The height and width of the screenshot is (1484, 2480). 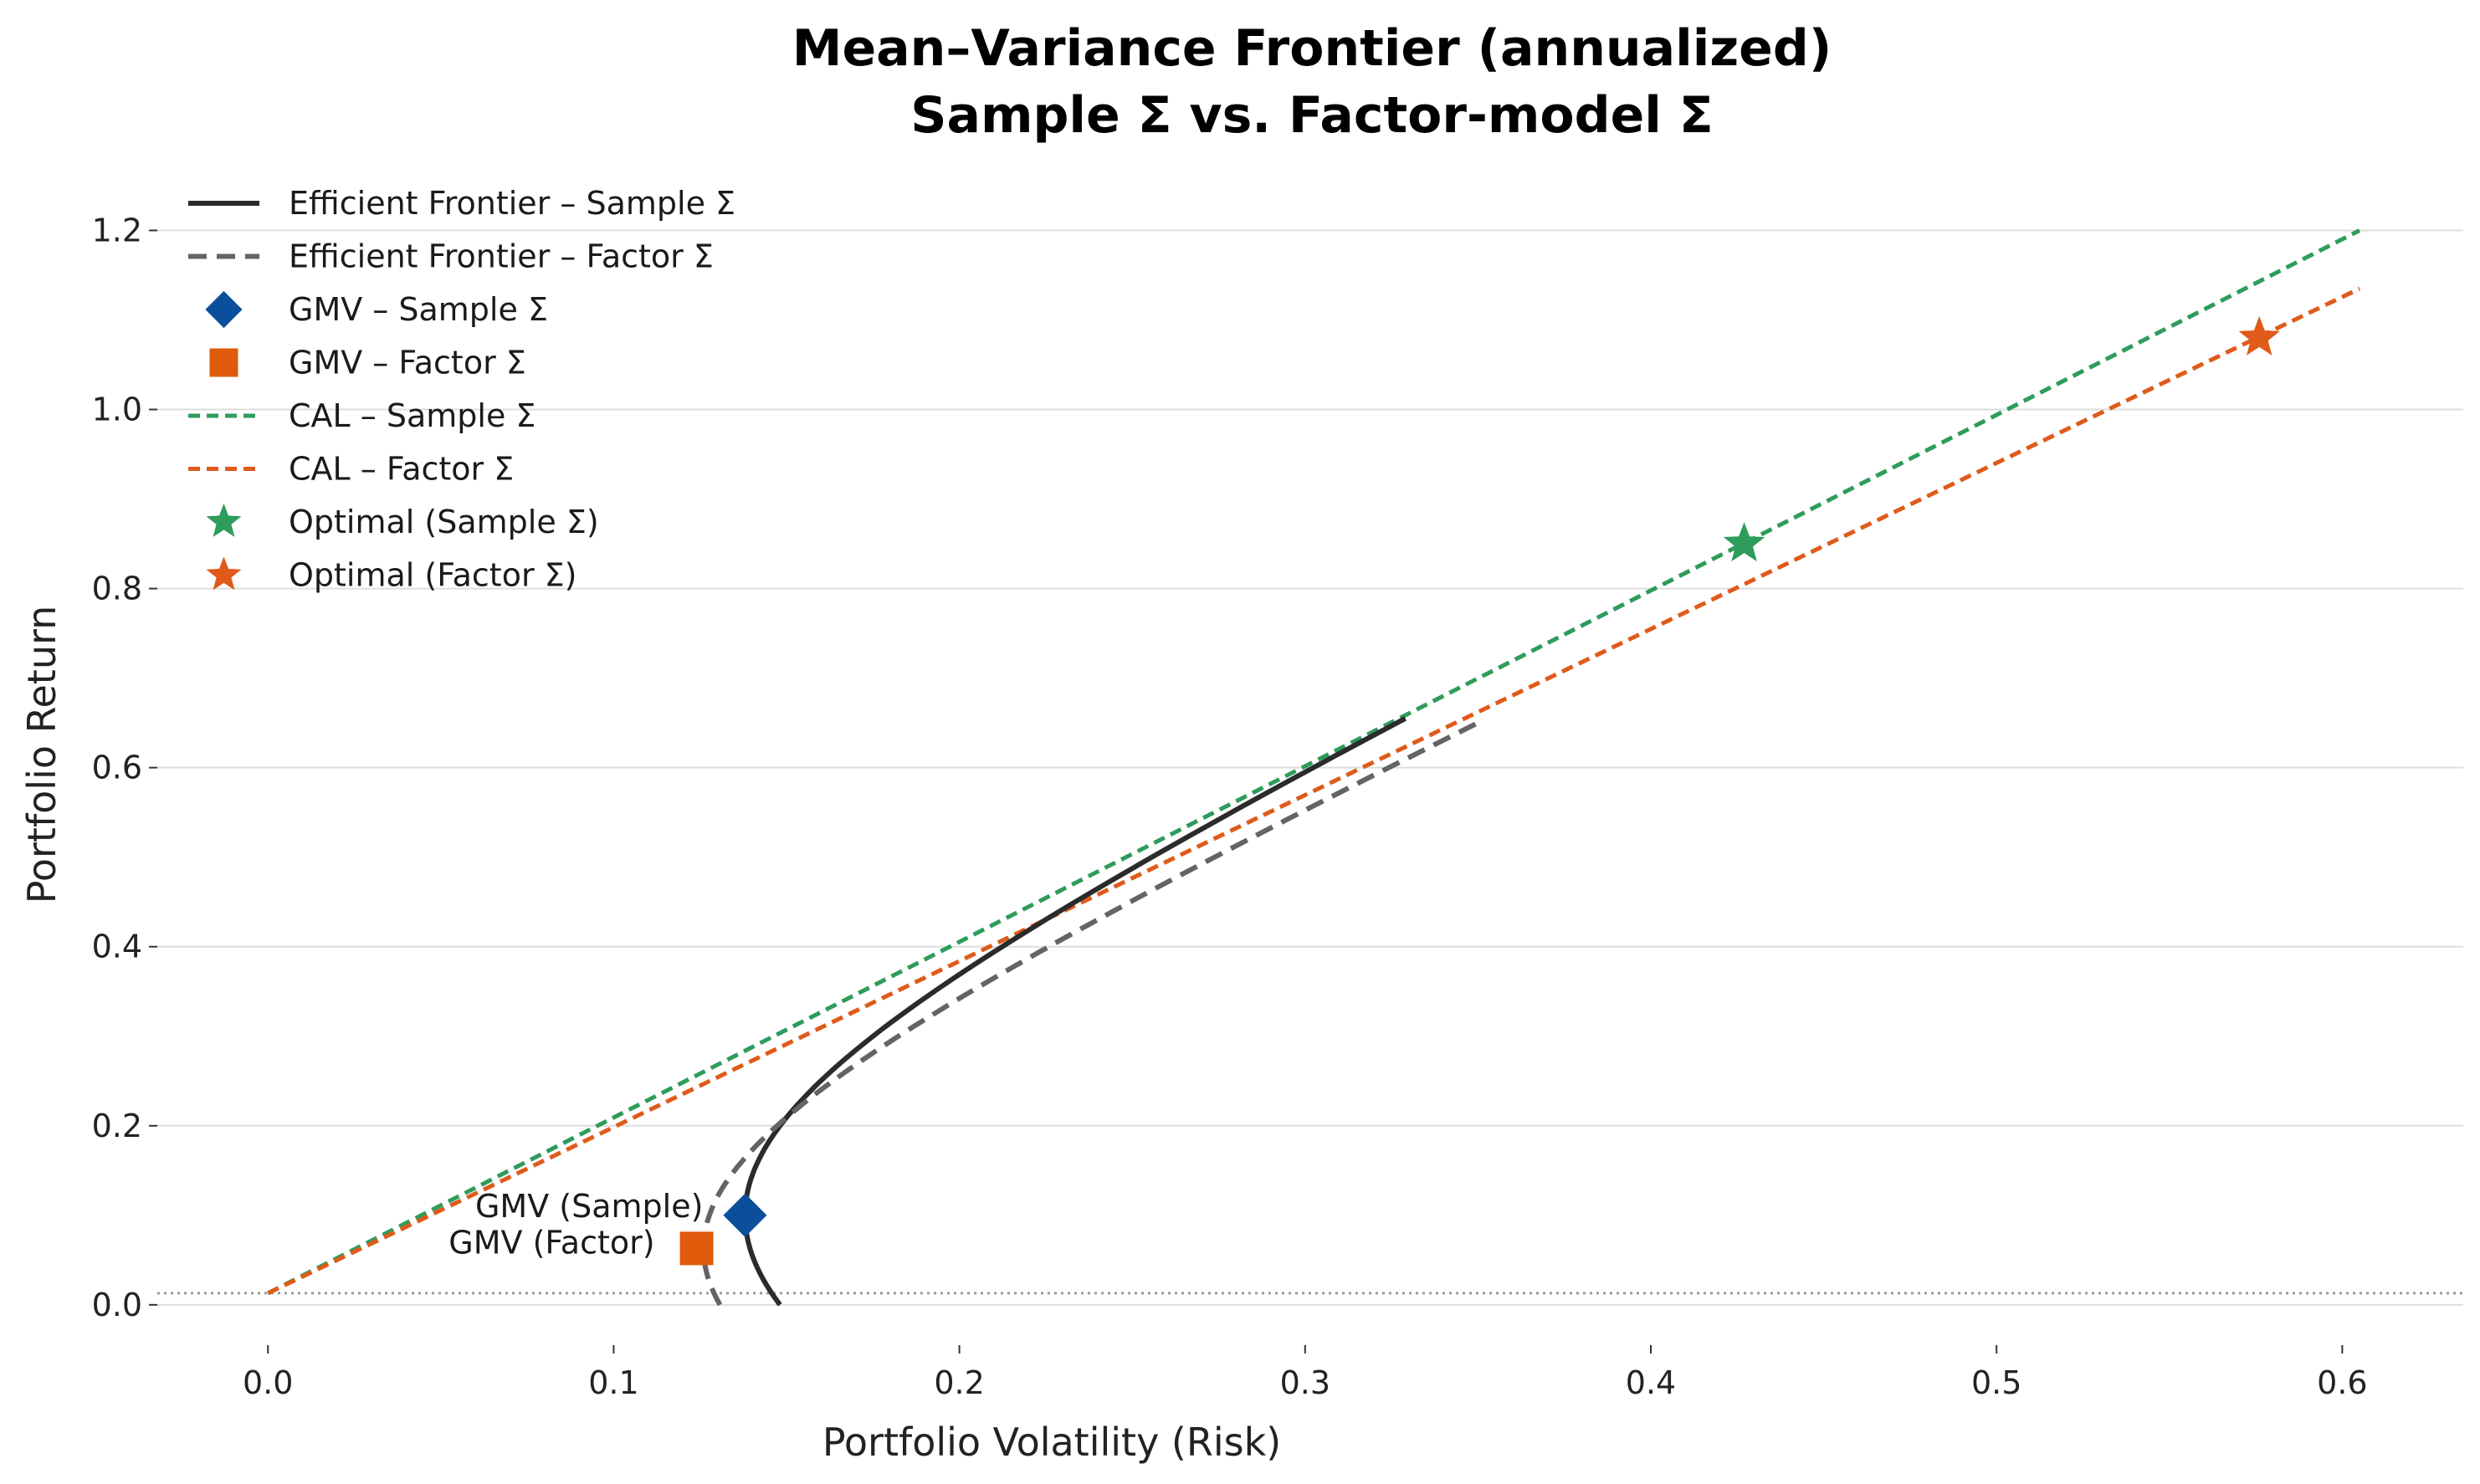 What do you see at coordinates (1744, 542) in the screenshot?
I see `series-6-star-marker` at bounding box center [1744, 542].